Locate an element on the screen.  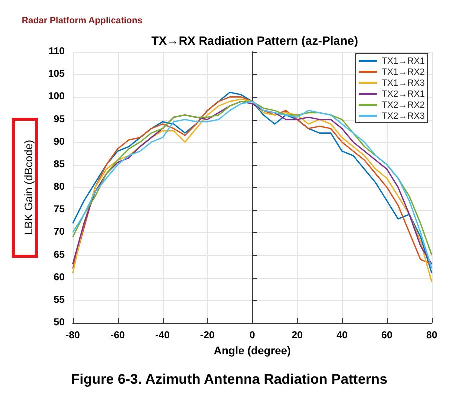
legend-label: TX2→RX2 is located at coordinates (403, 105).